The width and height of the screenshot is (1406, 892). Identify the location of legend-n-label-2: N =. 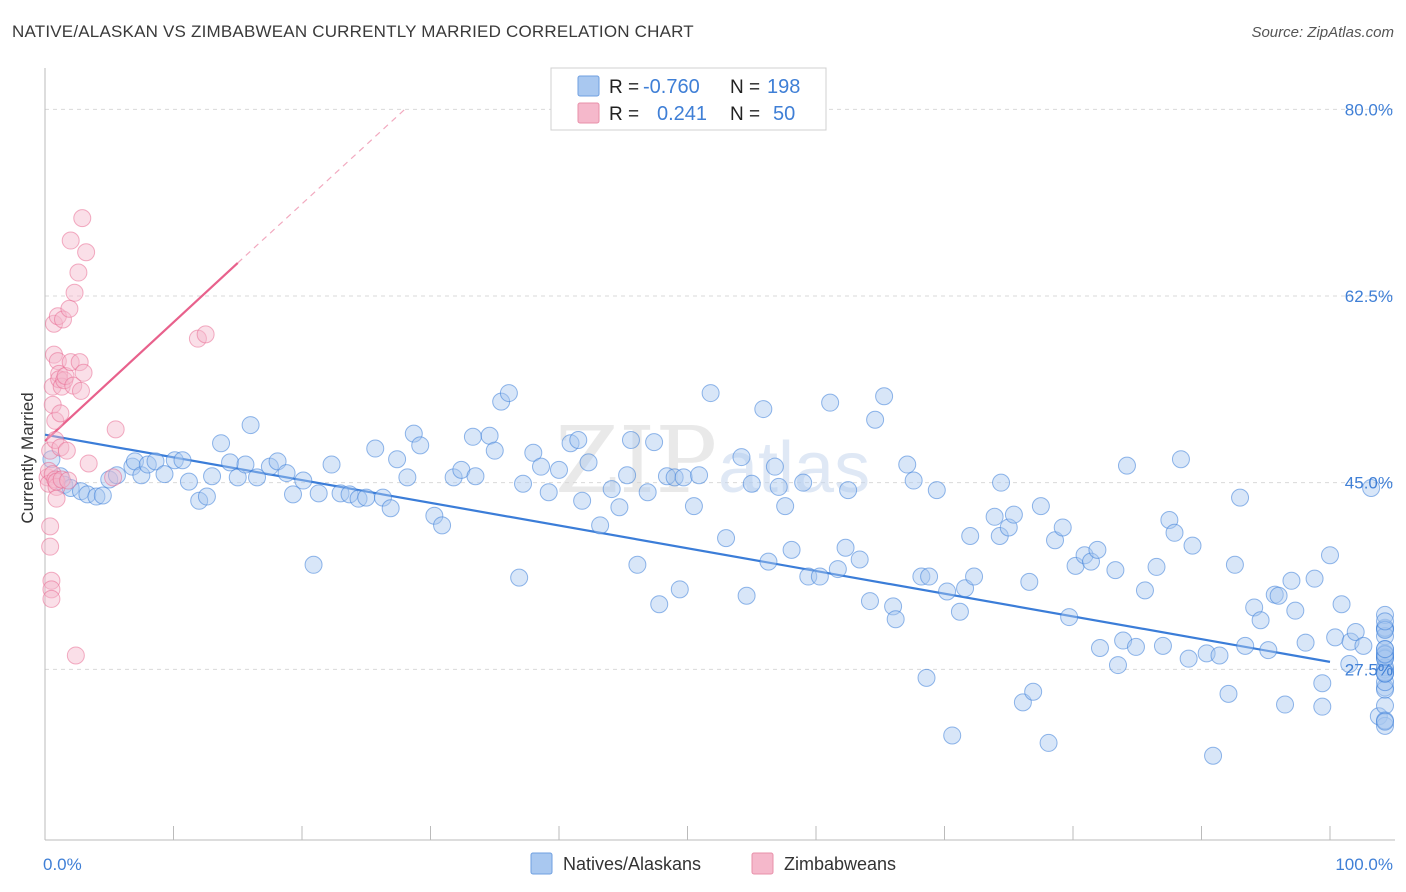
(745, 114).